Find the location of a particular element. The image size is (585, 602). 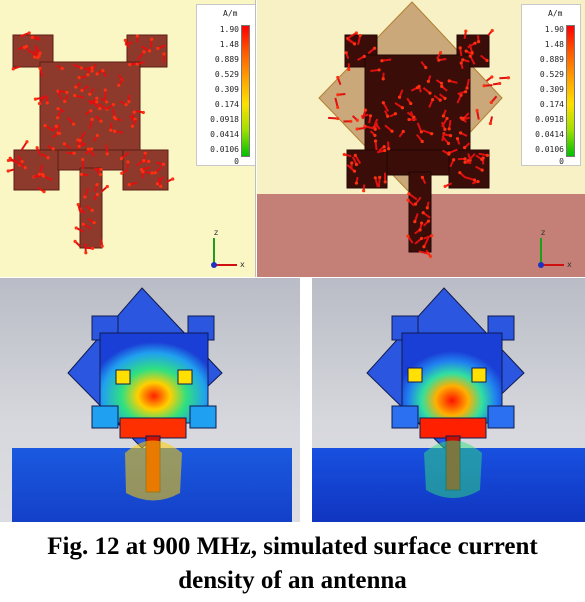

legend-tick: 0.529 is located at coordinates (226, 74).